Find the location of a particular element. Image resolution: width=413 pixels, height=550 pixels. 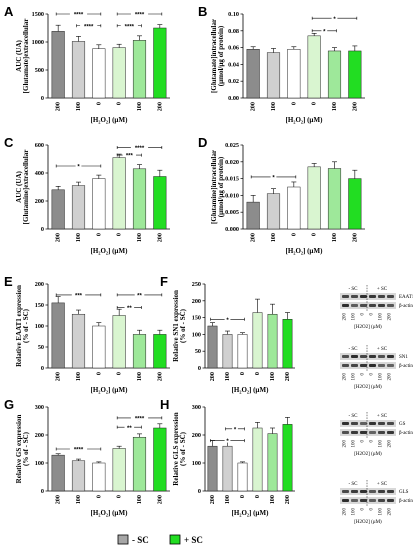

significance-label: * is located at coordinates (334, 20).